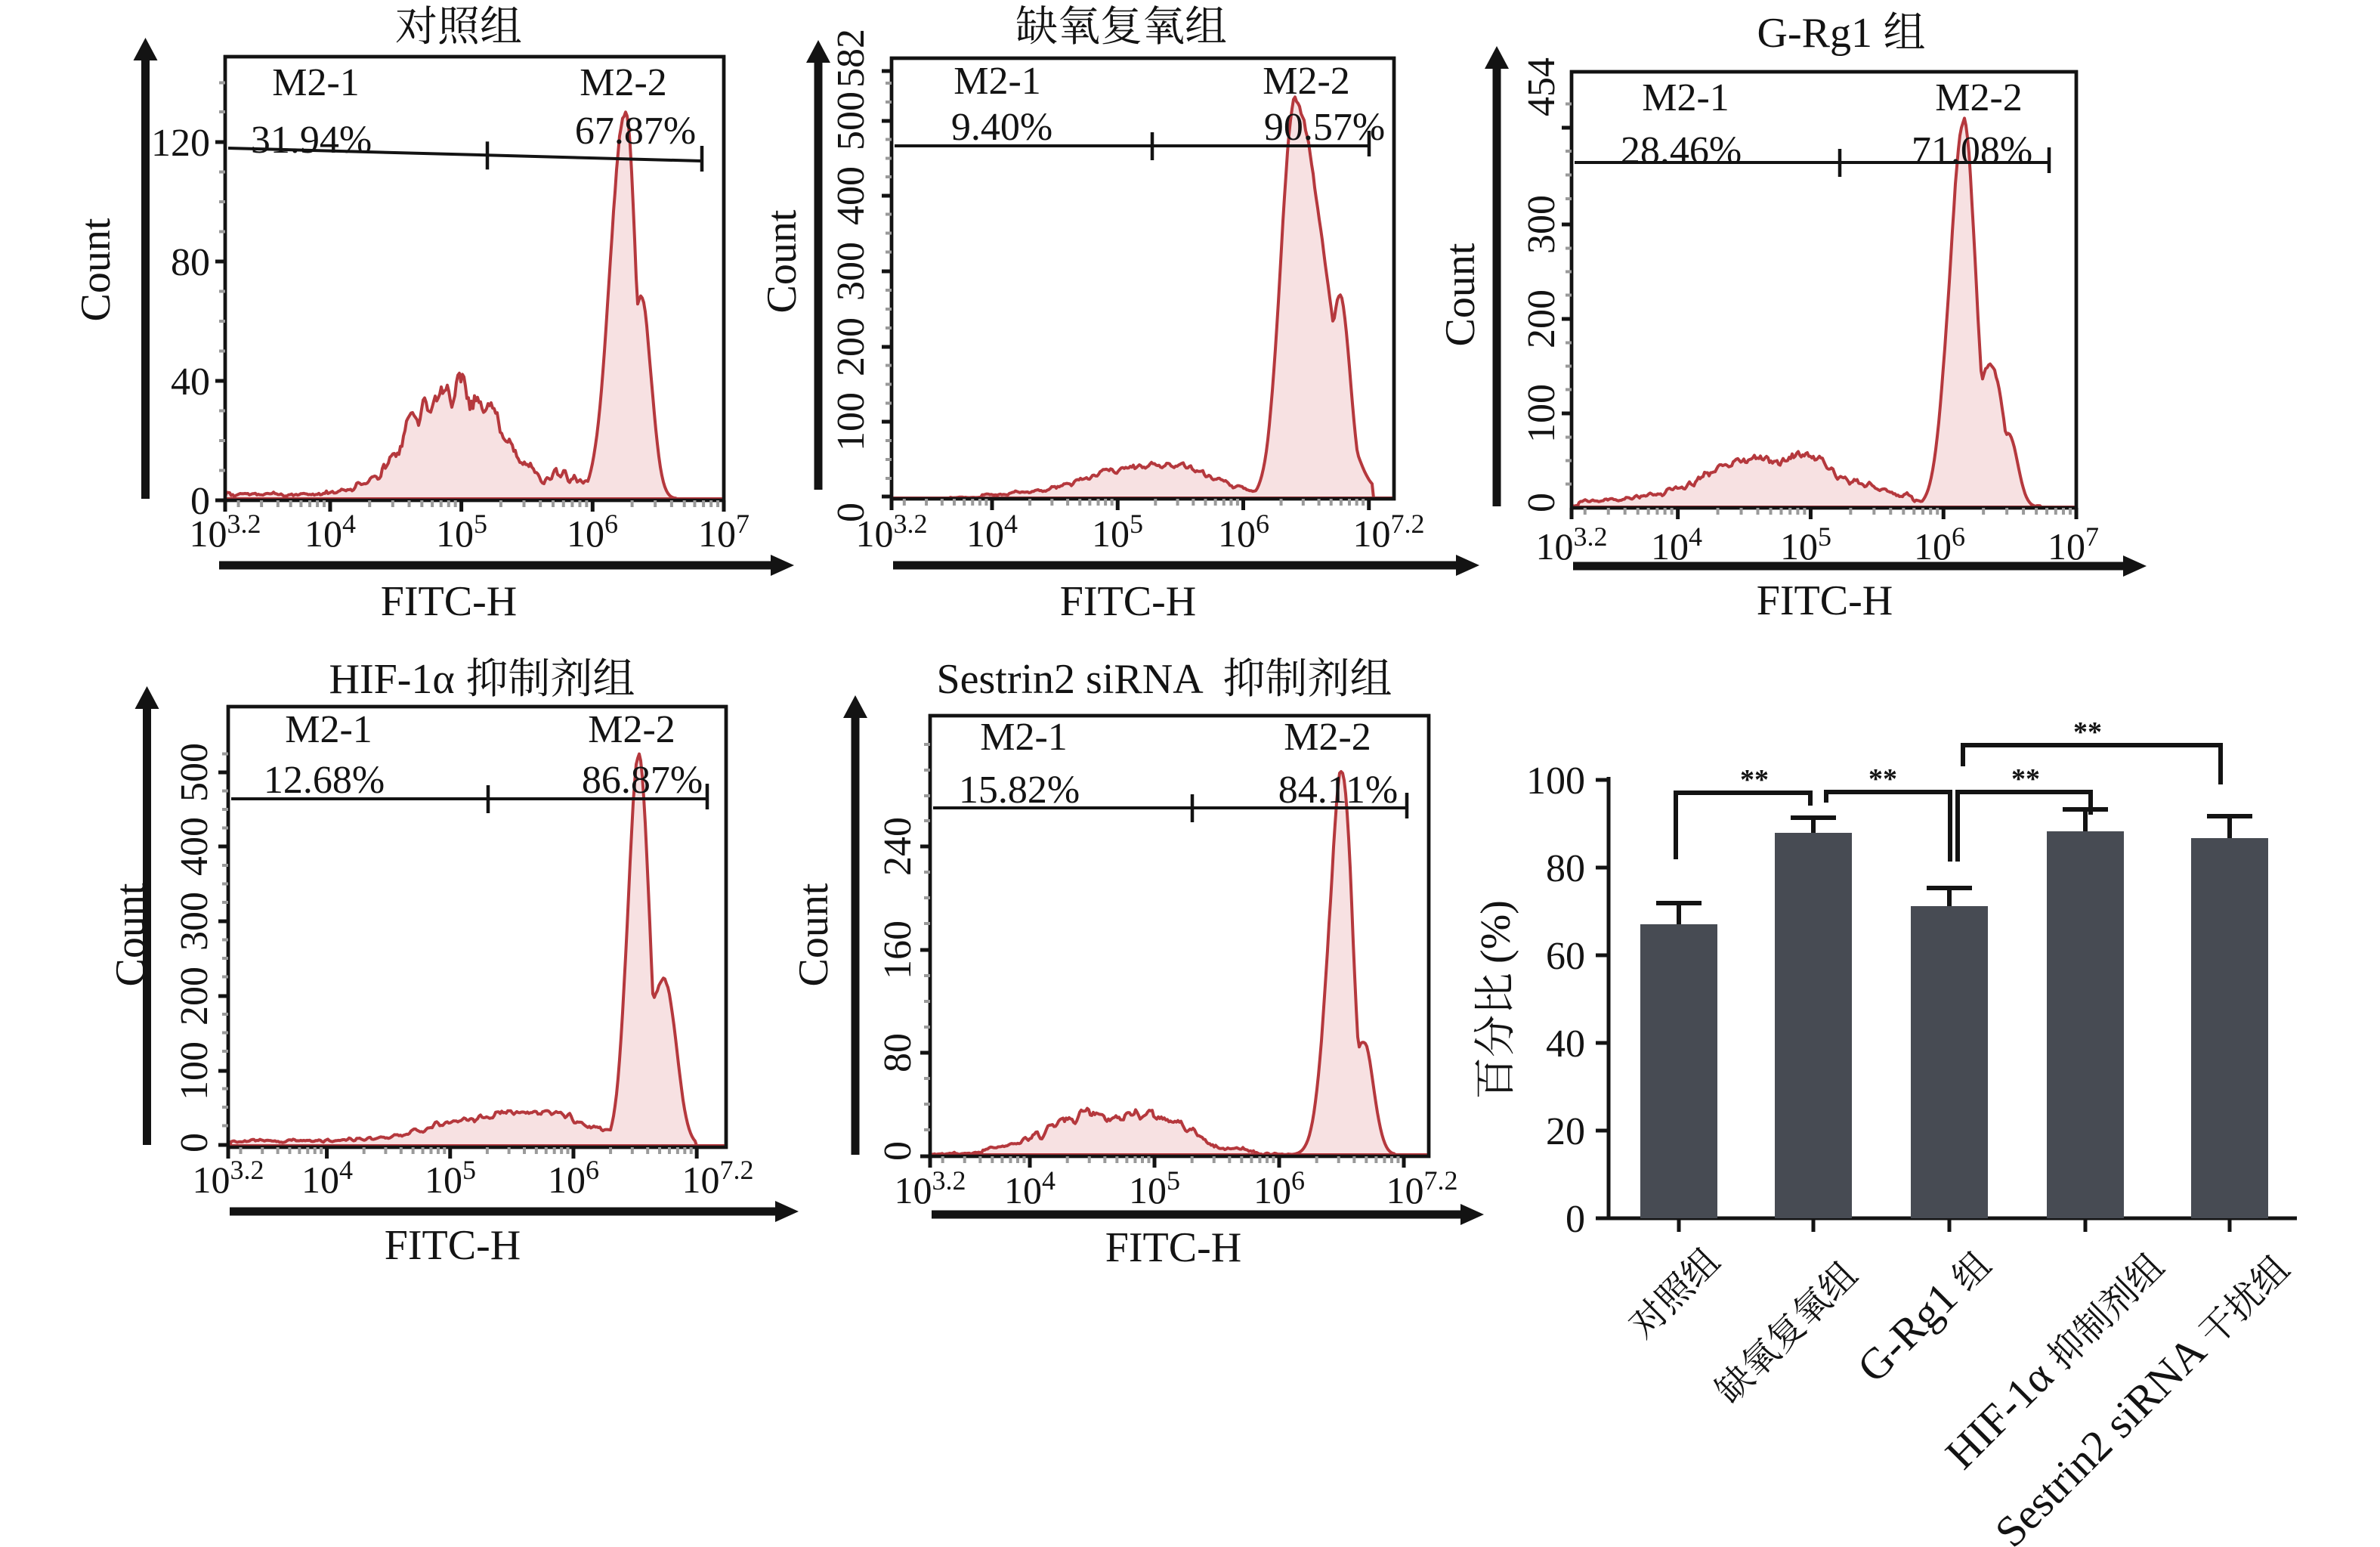  Describe the element at coordinates (898, 846) in the screenshot. I see `svg-text: 240` at that location.